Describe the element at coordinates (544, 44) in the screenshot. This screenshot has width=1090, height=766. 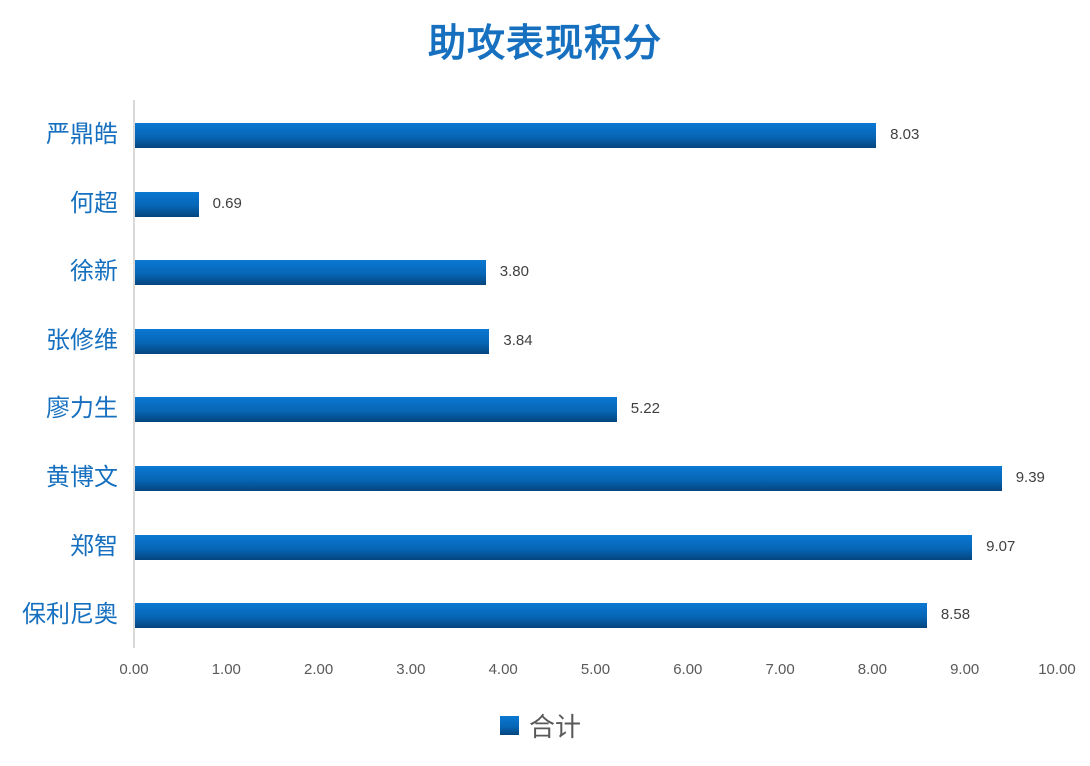
I see `chart-title: 助攻表现积分` at that location.